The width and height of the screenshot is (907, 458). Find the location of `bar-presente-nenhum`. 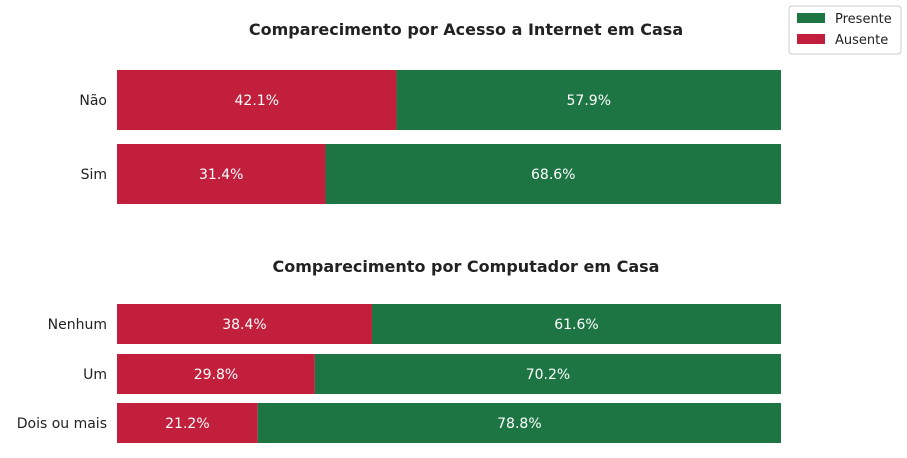

bar-presente-nenhum is located at coordinates (576, 324).